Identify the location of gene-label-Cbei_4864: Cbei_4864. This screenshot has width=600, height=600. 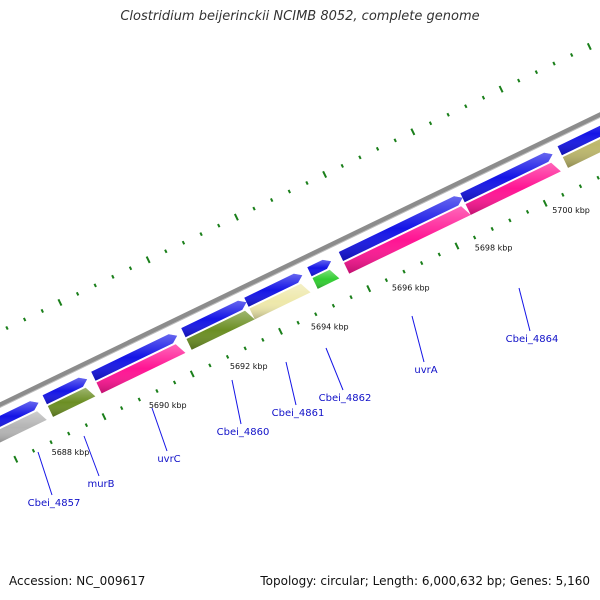
(532, 316).